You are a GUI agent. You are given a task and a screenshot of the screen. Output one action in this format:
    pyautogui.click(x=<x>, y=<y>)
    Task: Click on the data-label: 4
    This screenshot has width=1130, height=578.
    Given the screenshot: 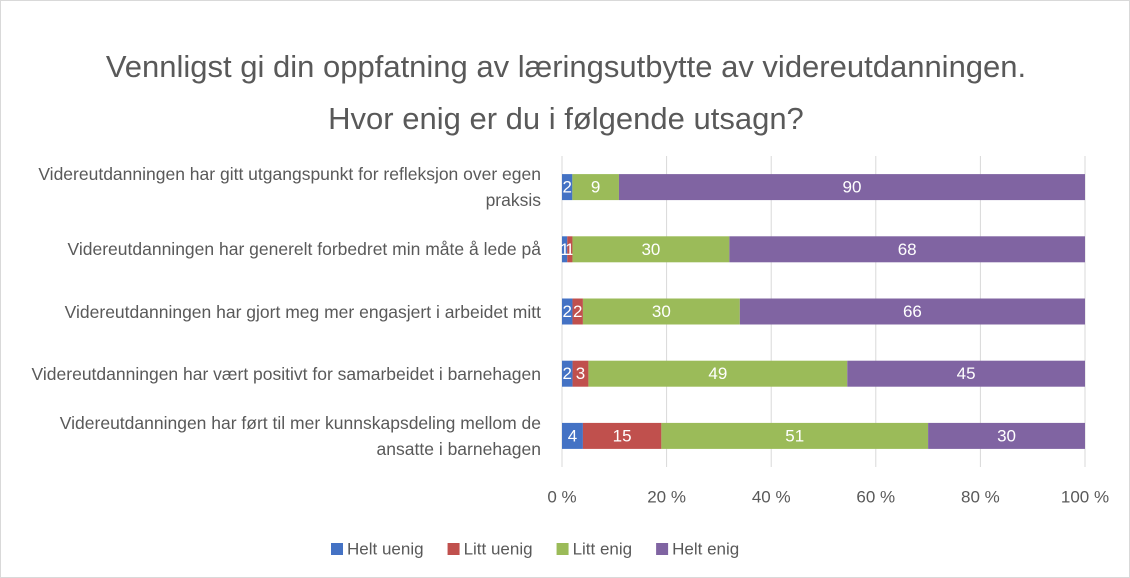 What is the action you would take?
    pyautogui.click(x=572, y=435)
    